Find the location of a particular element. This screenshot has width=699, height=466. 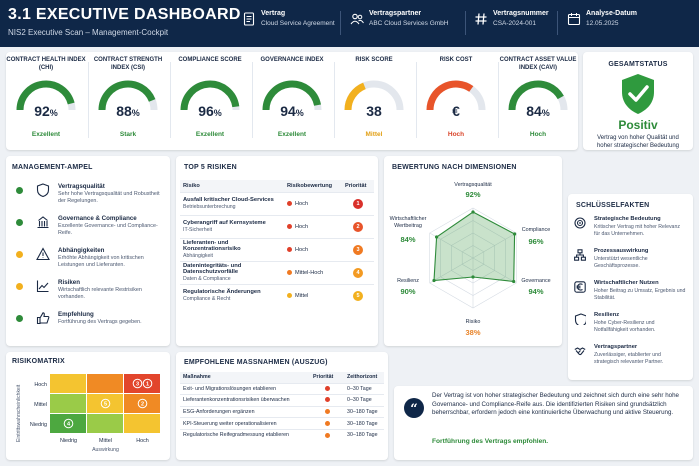

warning-icon is located at coordinates (43, 254).